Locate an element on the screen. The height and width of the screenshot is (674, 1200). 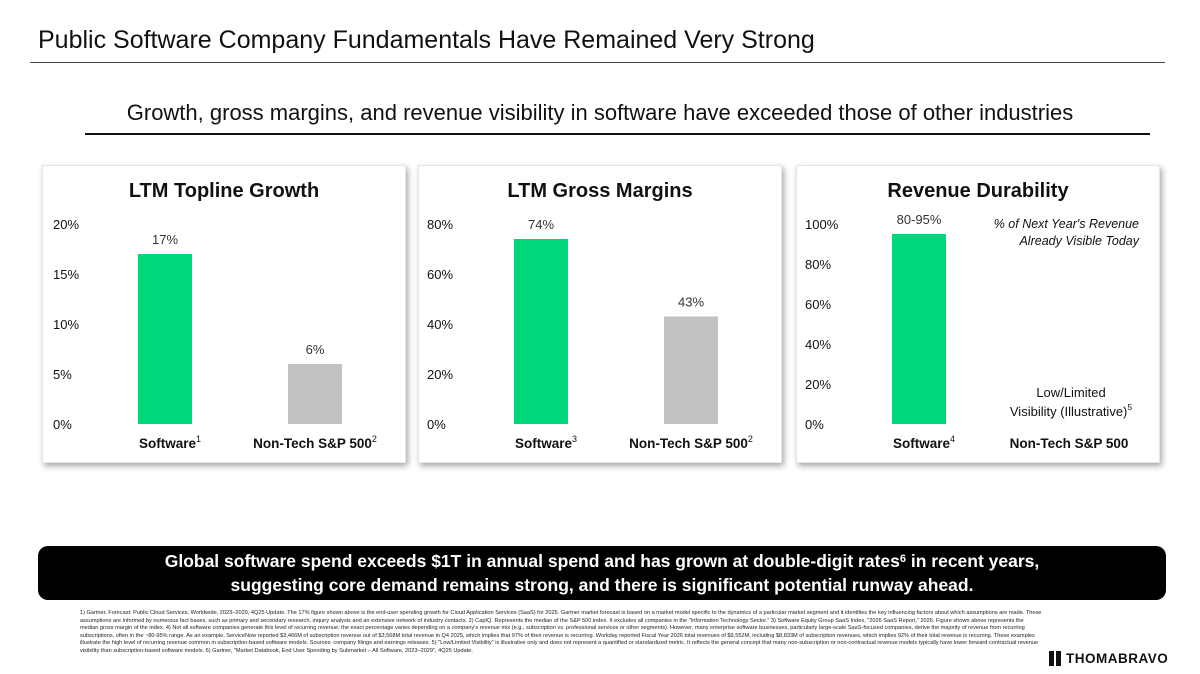
illustrative-footnote-ref: 5 is located at coordinates (1129, 407).